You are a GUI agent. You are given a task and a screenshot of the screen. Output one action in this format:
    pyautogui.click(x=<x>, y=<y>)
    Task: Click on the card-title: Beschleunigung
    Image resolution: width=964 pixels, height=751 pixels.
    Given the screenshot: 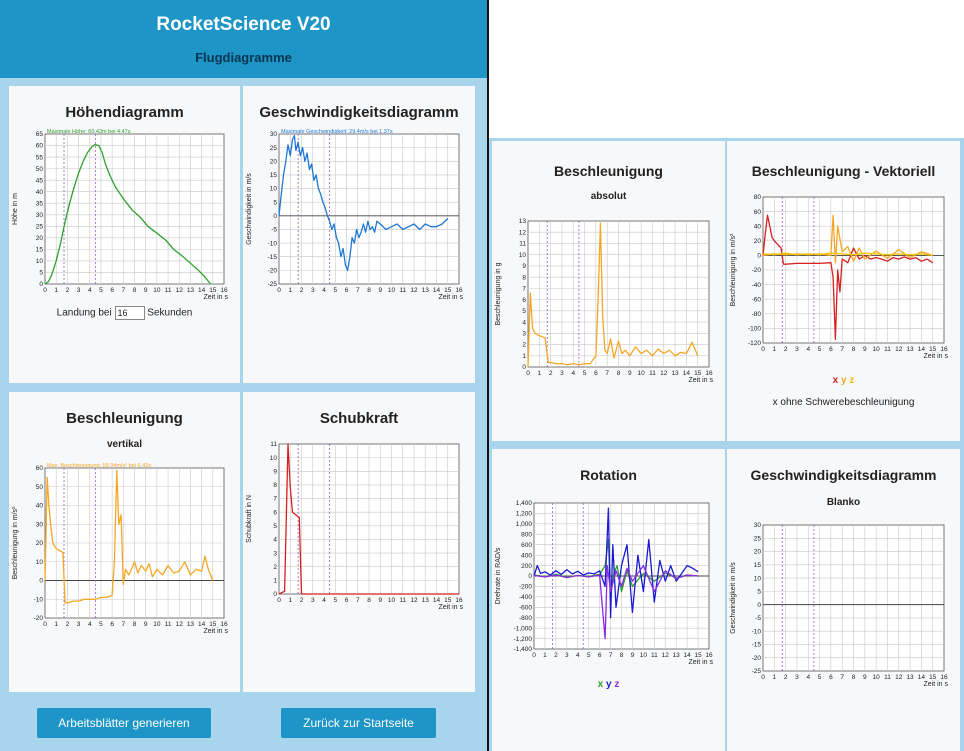 What is the action you would take?
    pyautogui.click(x=124, y=418)
    